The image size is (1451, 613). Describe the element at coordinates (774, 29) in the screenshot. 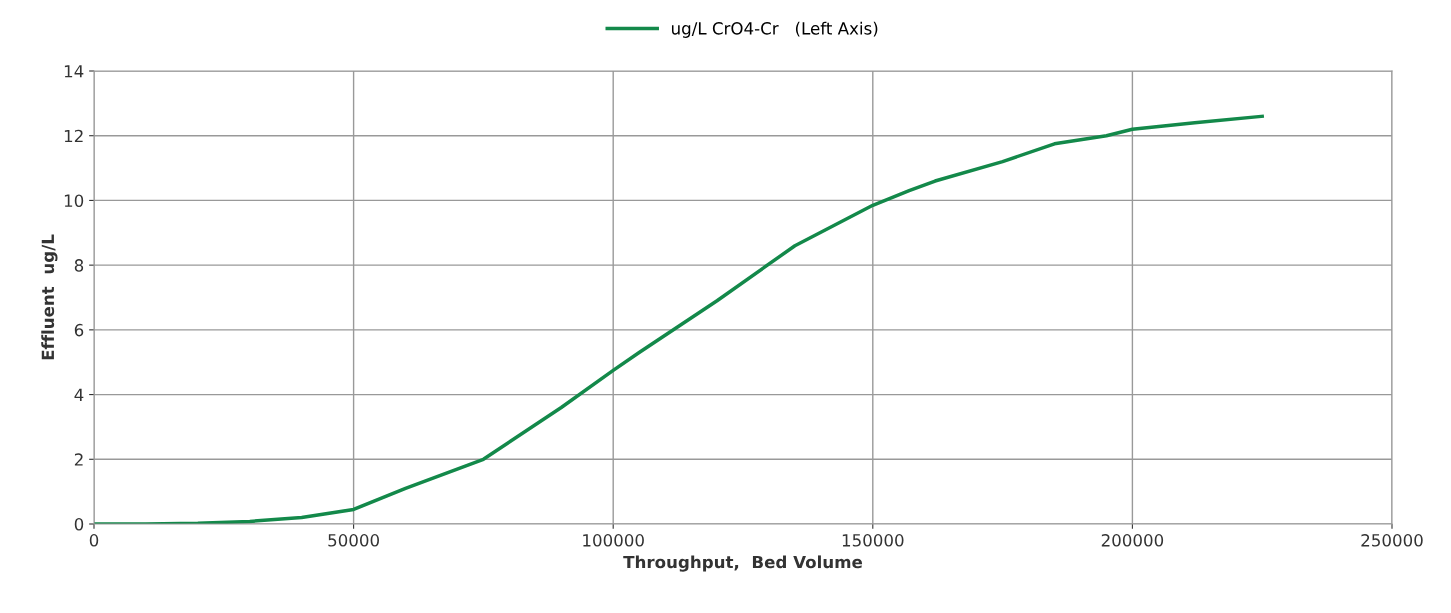

I see `legend-label: ug/L CrO4-Cr (Left Axis)` at that location.